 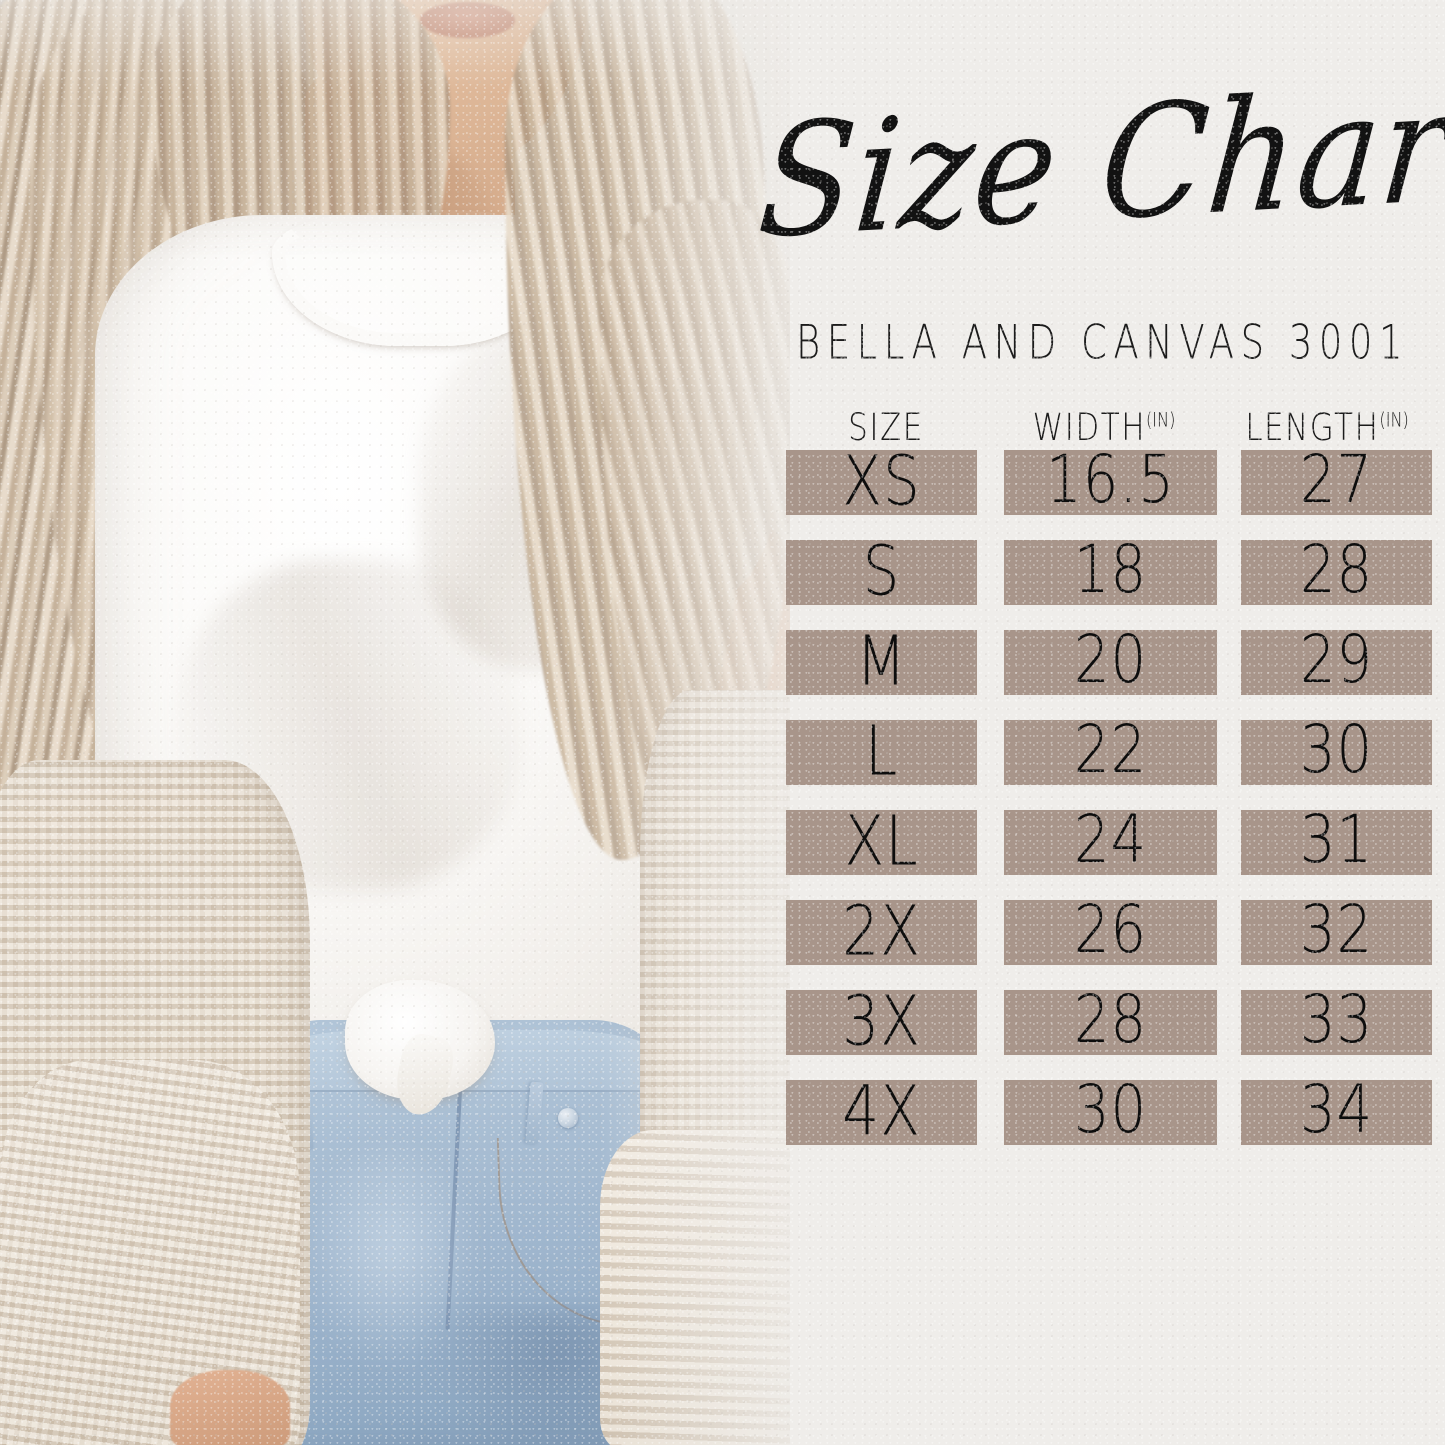 I want to click on cell-length-value: 33, so click(x=1336, y=1020).